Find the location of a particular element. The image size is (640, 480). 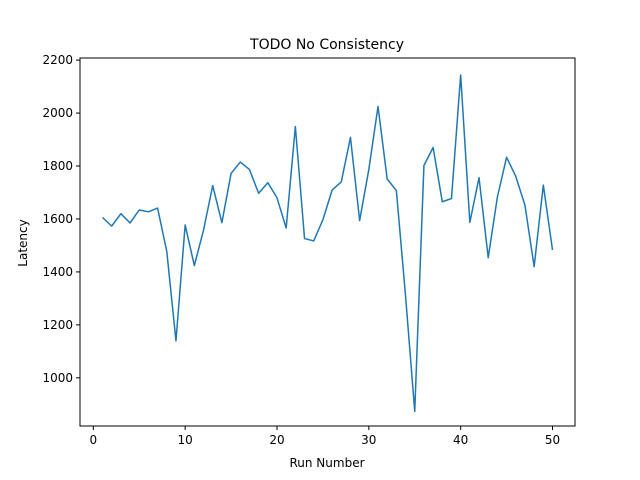

x-tick-label: 10 is located at coordinates (185, 440).